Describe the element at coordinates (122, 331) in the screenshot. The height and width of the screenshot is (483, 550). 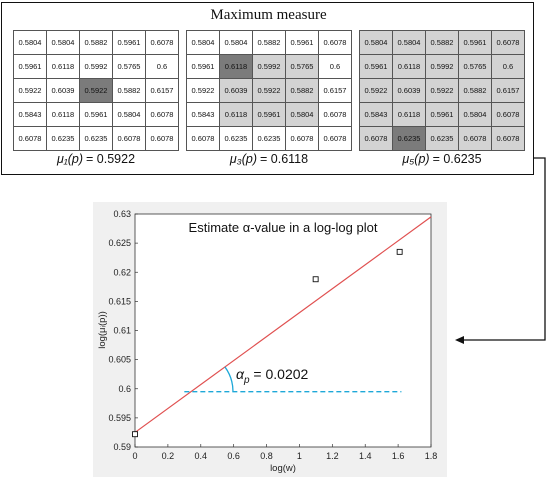
I see `y-tick-label: 0.61` at that location.